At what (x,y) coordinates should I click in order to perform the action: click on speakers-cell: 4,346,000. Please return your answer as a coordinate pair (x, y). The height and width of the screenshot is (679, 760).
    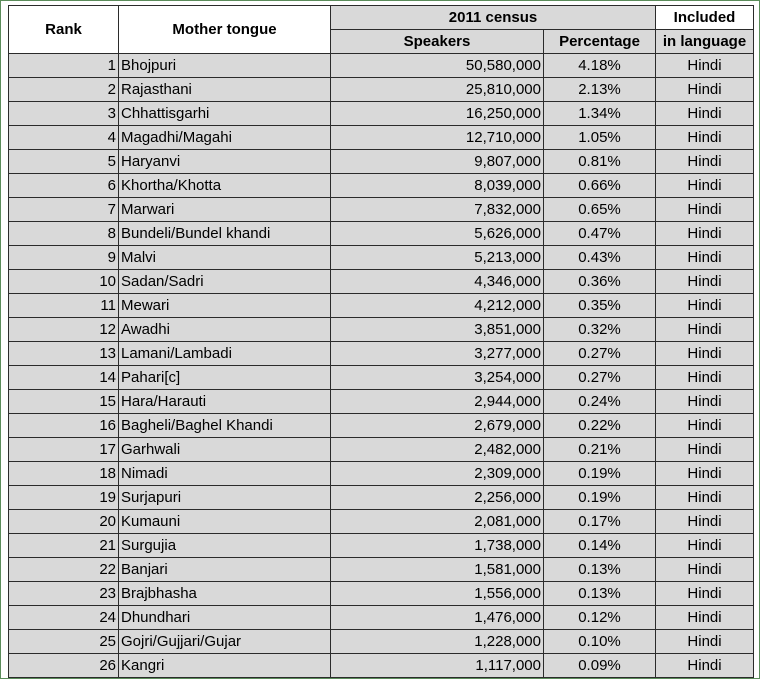
    Looking at the image, I should click on (437, 281).